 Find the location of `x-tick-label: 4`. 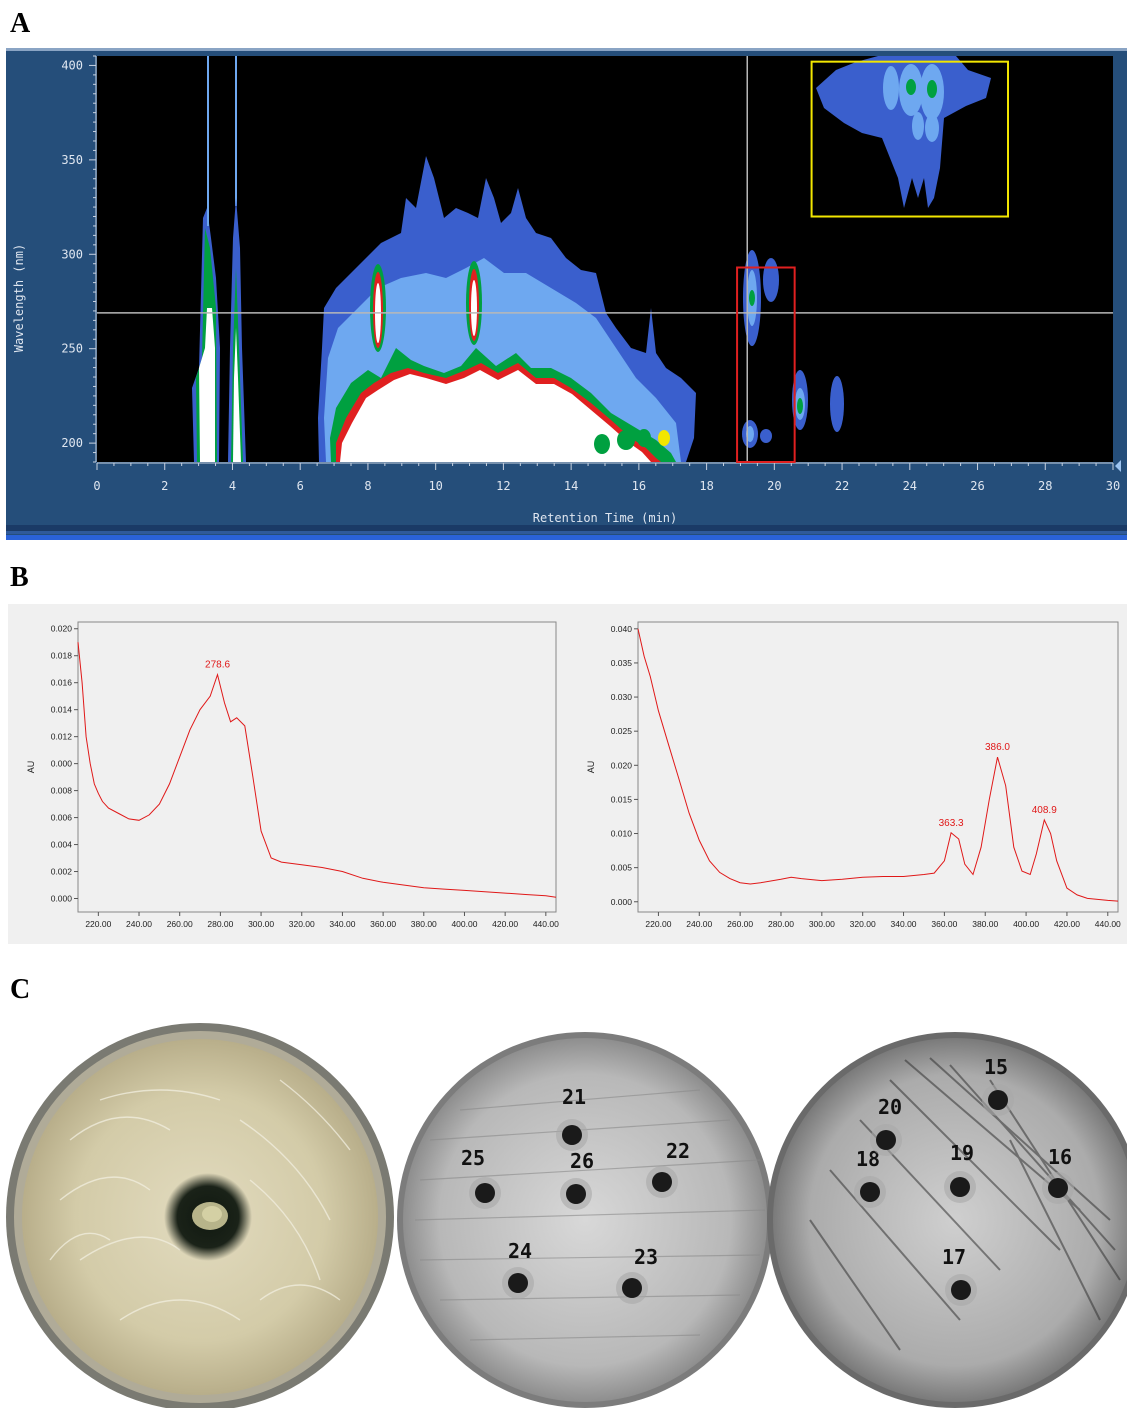

x-tick-label: 4 is located at coordinates (232, 486).